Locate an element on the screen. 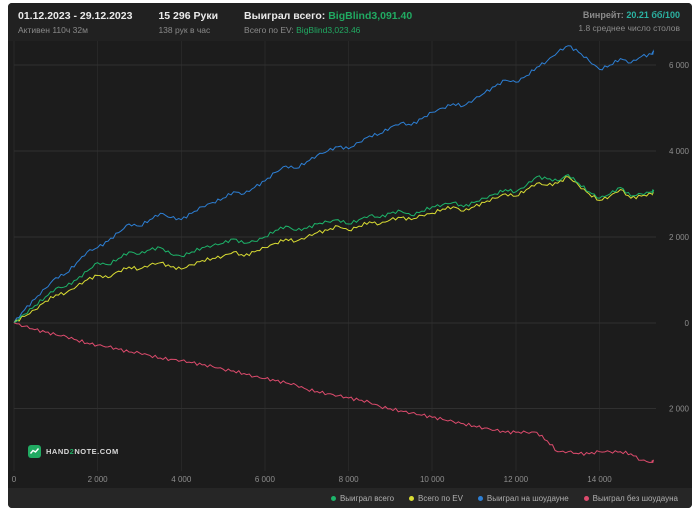  ev-total-value: BigBlind3,023.46 is located at coordinates (328, 30).